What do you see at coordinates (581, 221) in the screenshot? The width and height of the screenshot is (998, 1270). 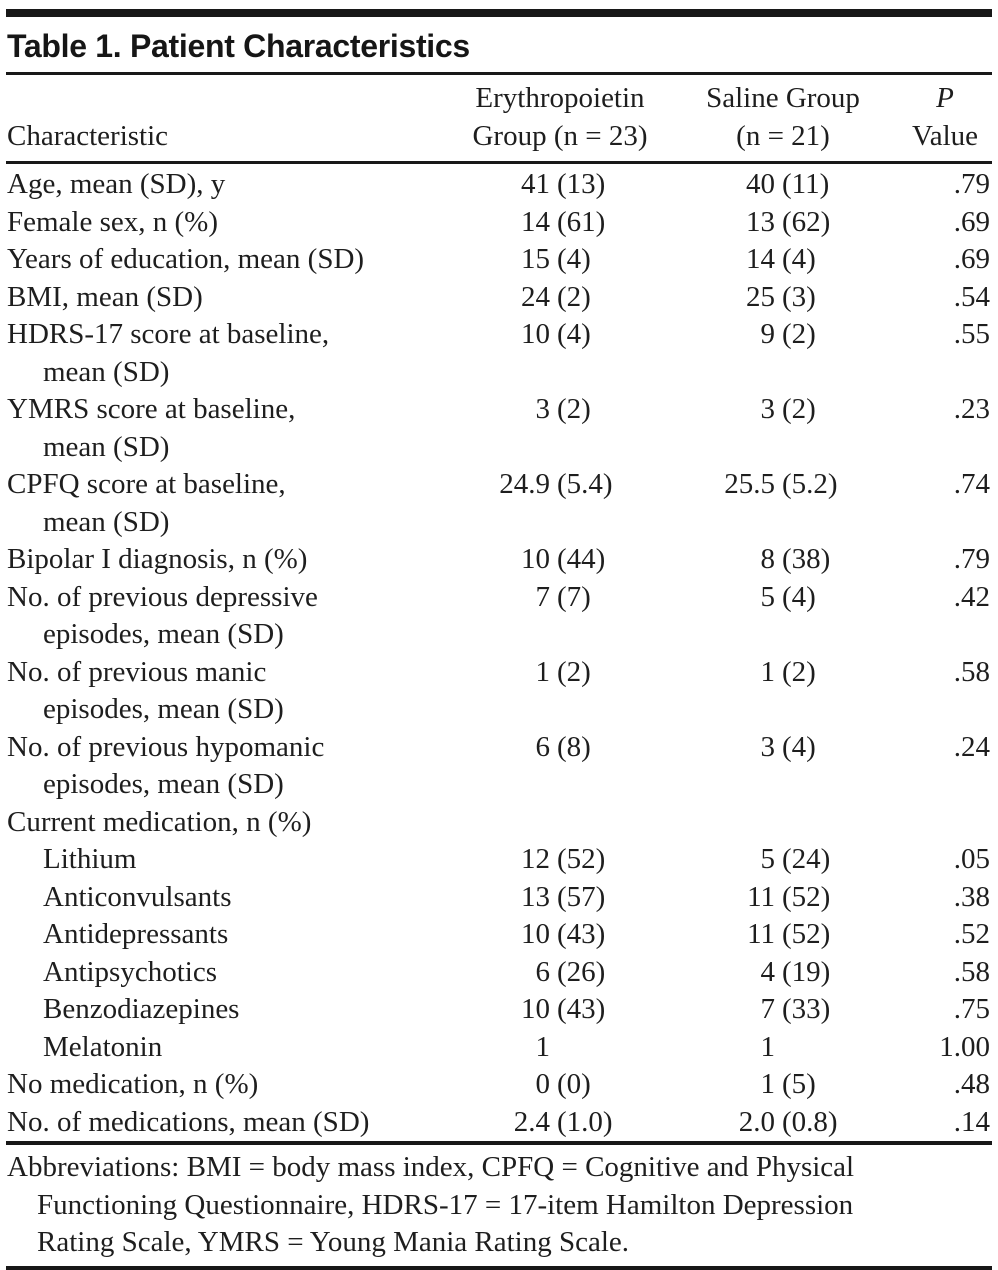 I see `erythropoietin-sd-value: (61)` at bounding box center [581, 221].